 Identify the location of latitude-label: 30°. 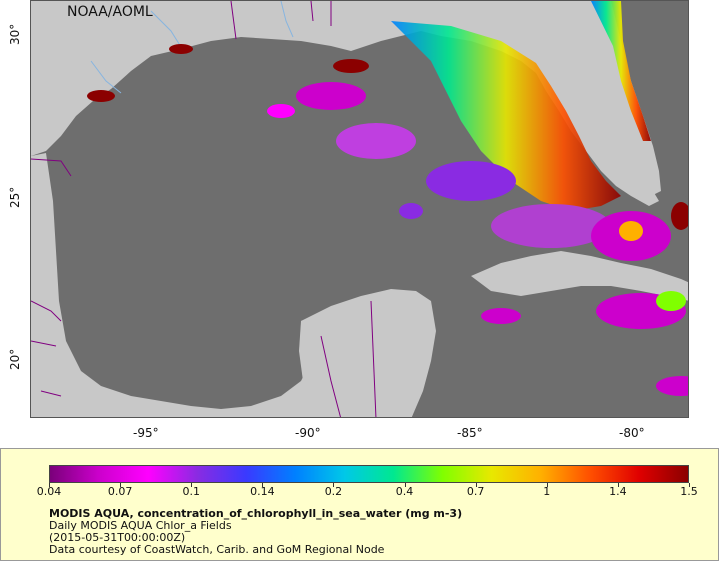
(15, 34).